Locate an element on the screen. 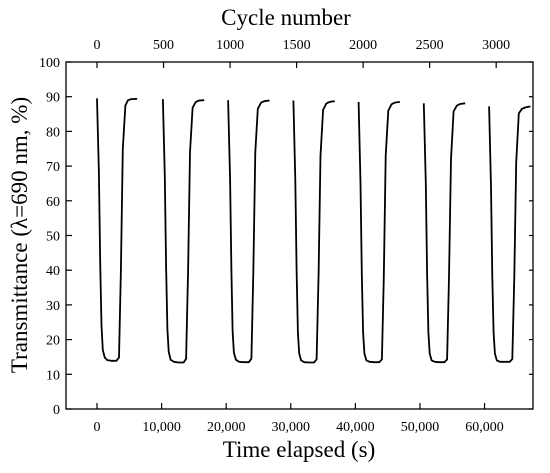 This screenshot has height=473, width=550. y-tick-label: 100 is located at coordinates (49, 63).